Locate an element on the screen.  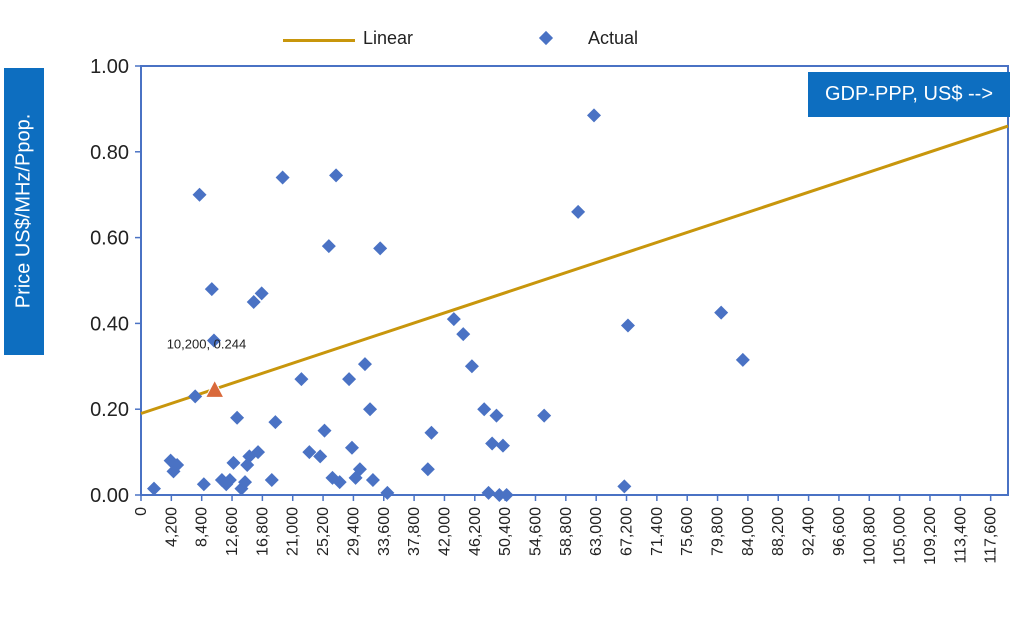
x-tick-label: 42,000 is located at coordinates (444, 531).